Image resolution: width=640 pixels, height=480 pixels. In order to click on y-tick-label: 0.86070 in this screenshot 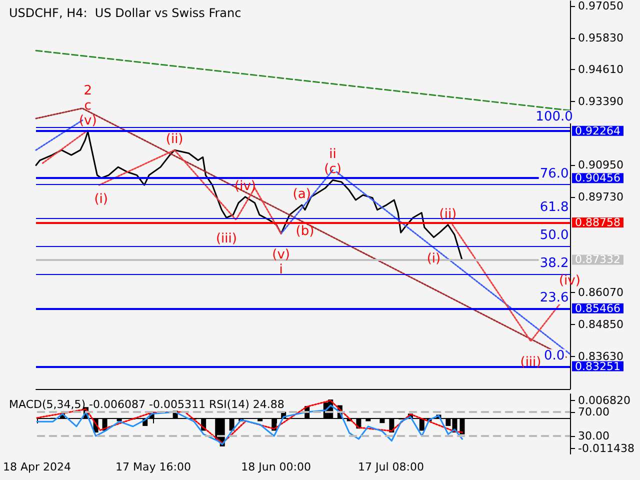, I will do `click(601, 293)`.